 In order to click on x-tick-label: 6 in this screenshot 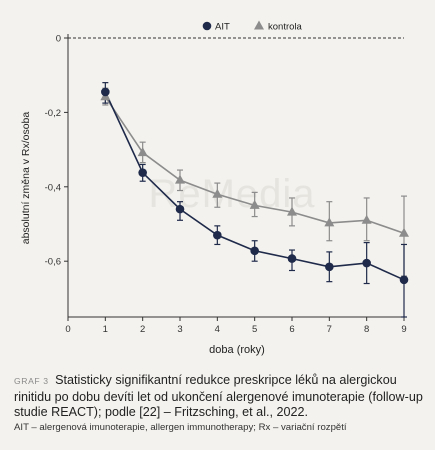, I will do `click(291, 329)`.